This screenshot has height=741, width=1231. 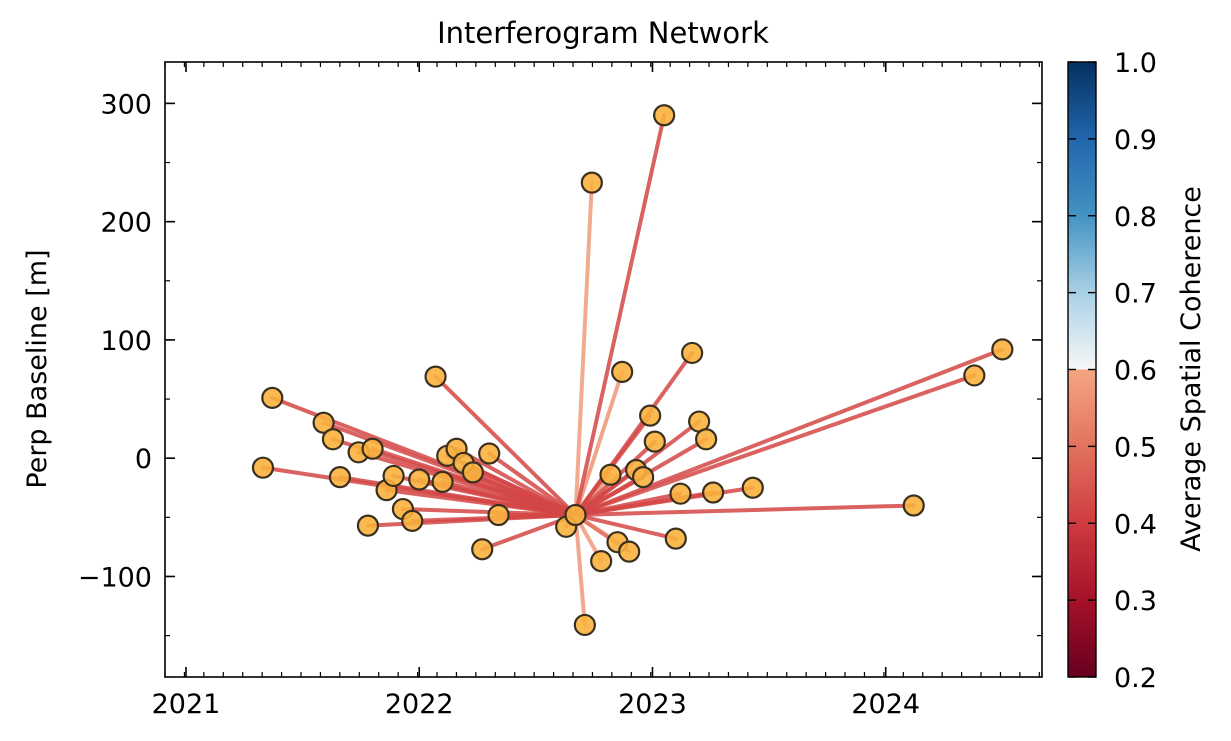 I want to click on y-axis-label: Perp Baseline [m], so click(x=37, y=368).